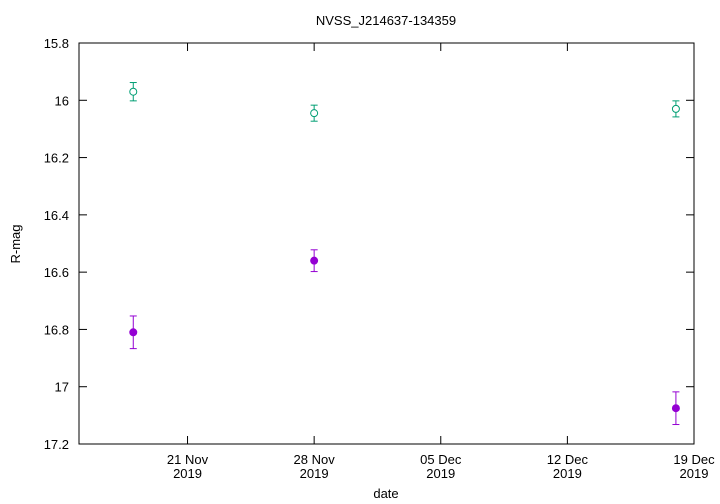  Describe the element at coordinates (385, 493) in the screenshot. I see `x-axis-label: date` at that location.